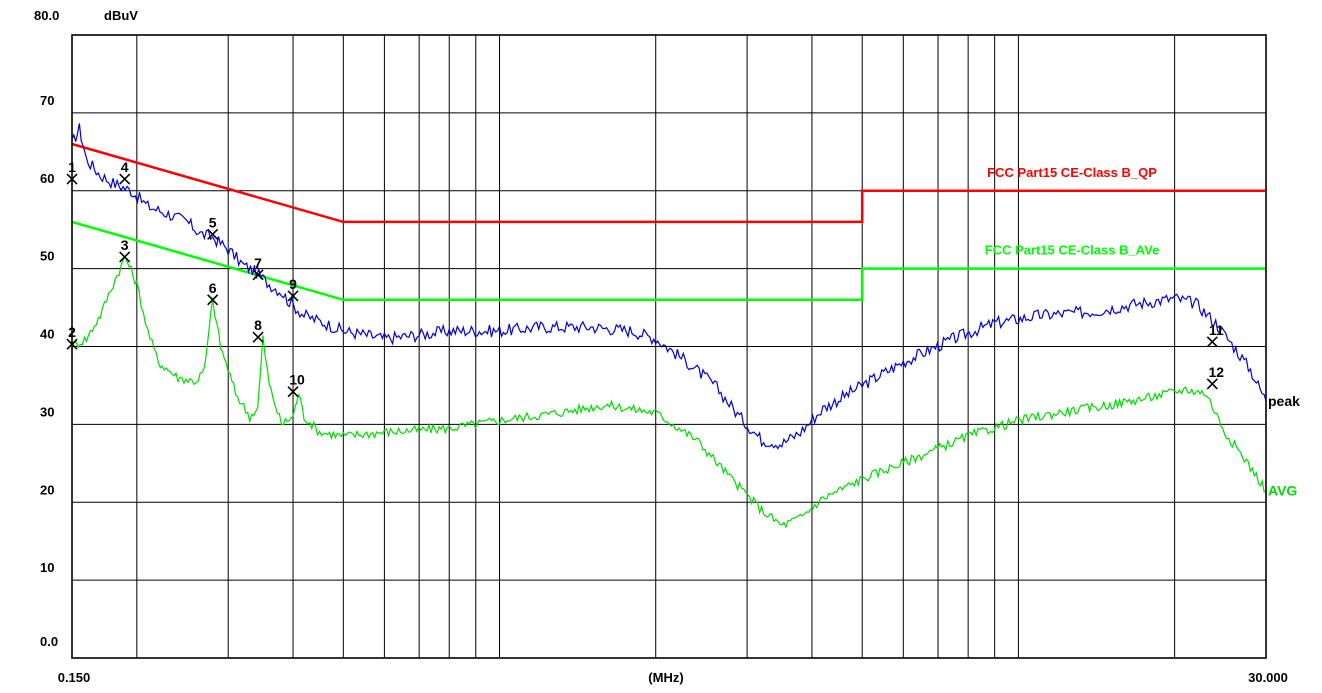  What do you see at coordinates (47, 334) in the screenshot?
I see `y-tick-label: 40` at bounding box center [47, 334].